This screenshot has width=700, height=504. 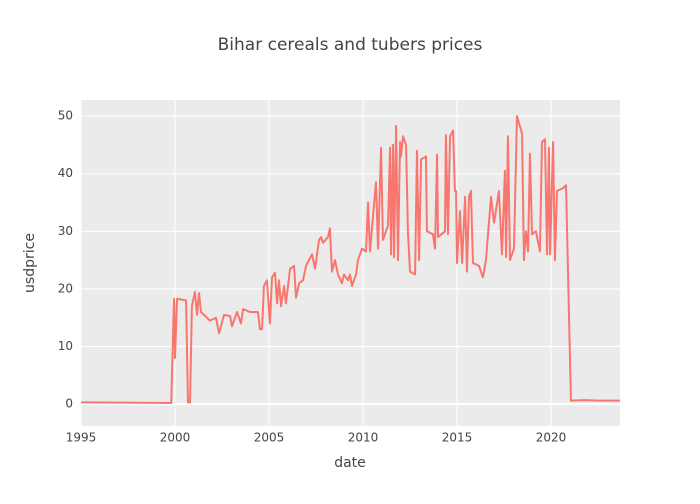 What do you see at coordinates (65, 231) in the screenshot?
I see `y-tick-label: 30` at bounding box center [65, 231].